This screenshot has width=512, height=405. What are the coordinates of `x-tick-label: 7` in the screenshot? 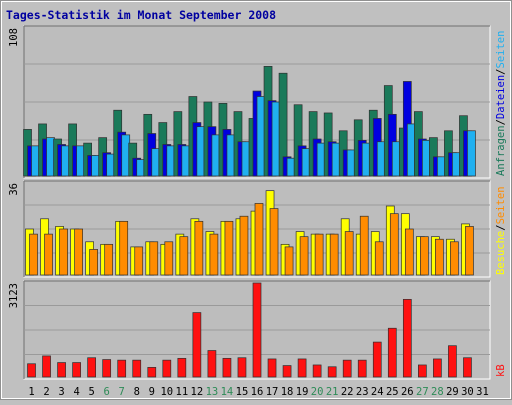 It's located at (122, 392).